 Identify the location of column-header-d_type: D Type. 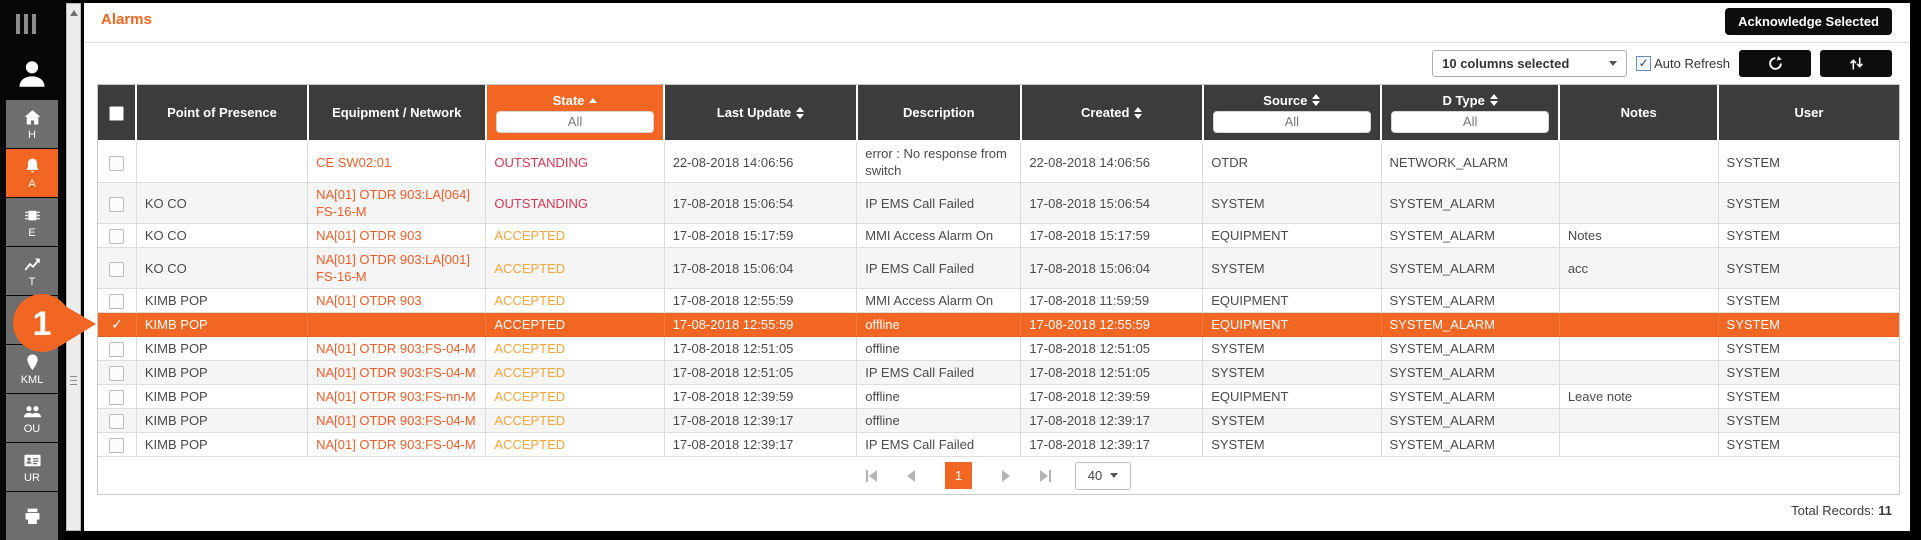
(1471, 113).